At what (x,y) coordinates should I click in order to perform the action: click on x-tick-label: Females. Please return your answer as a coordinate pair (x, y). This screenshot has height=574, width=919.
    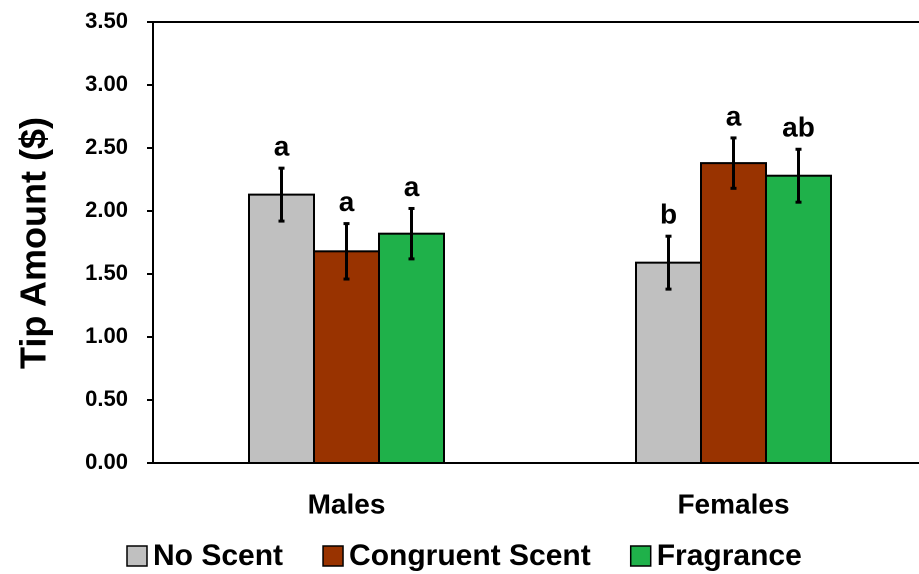
    Looking at the image, I should click on (733, 503).